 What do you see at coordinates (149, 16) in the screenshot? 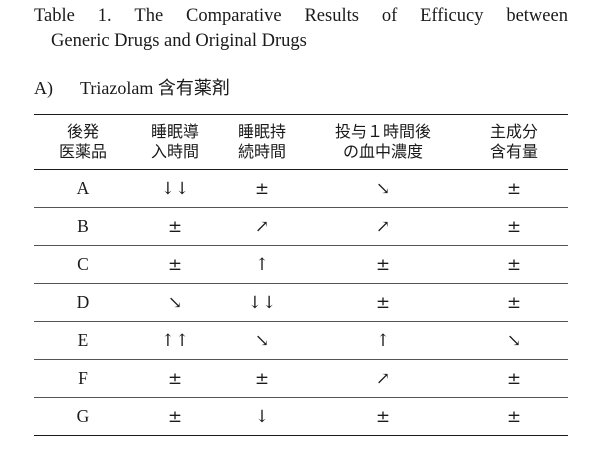
I see `caption-word: The` at bounding box center [149, 16].